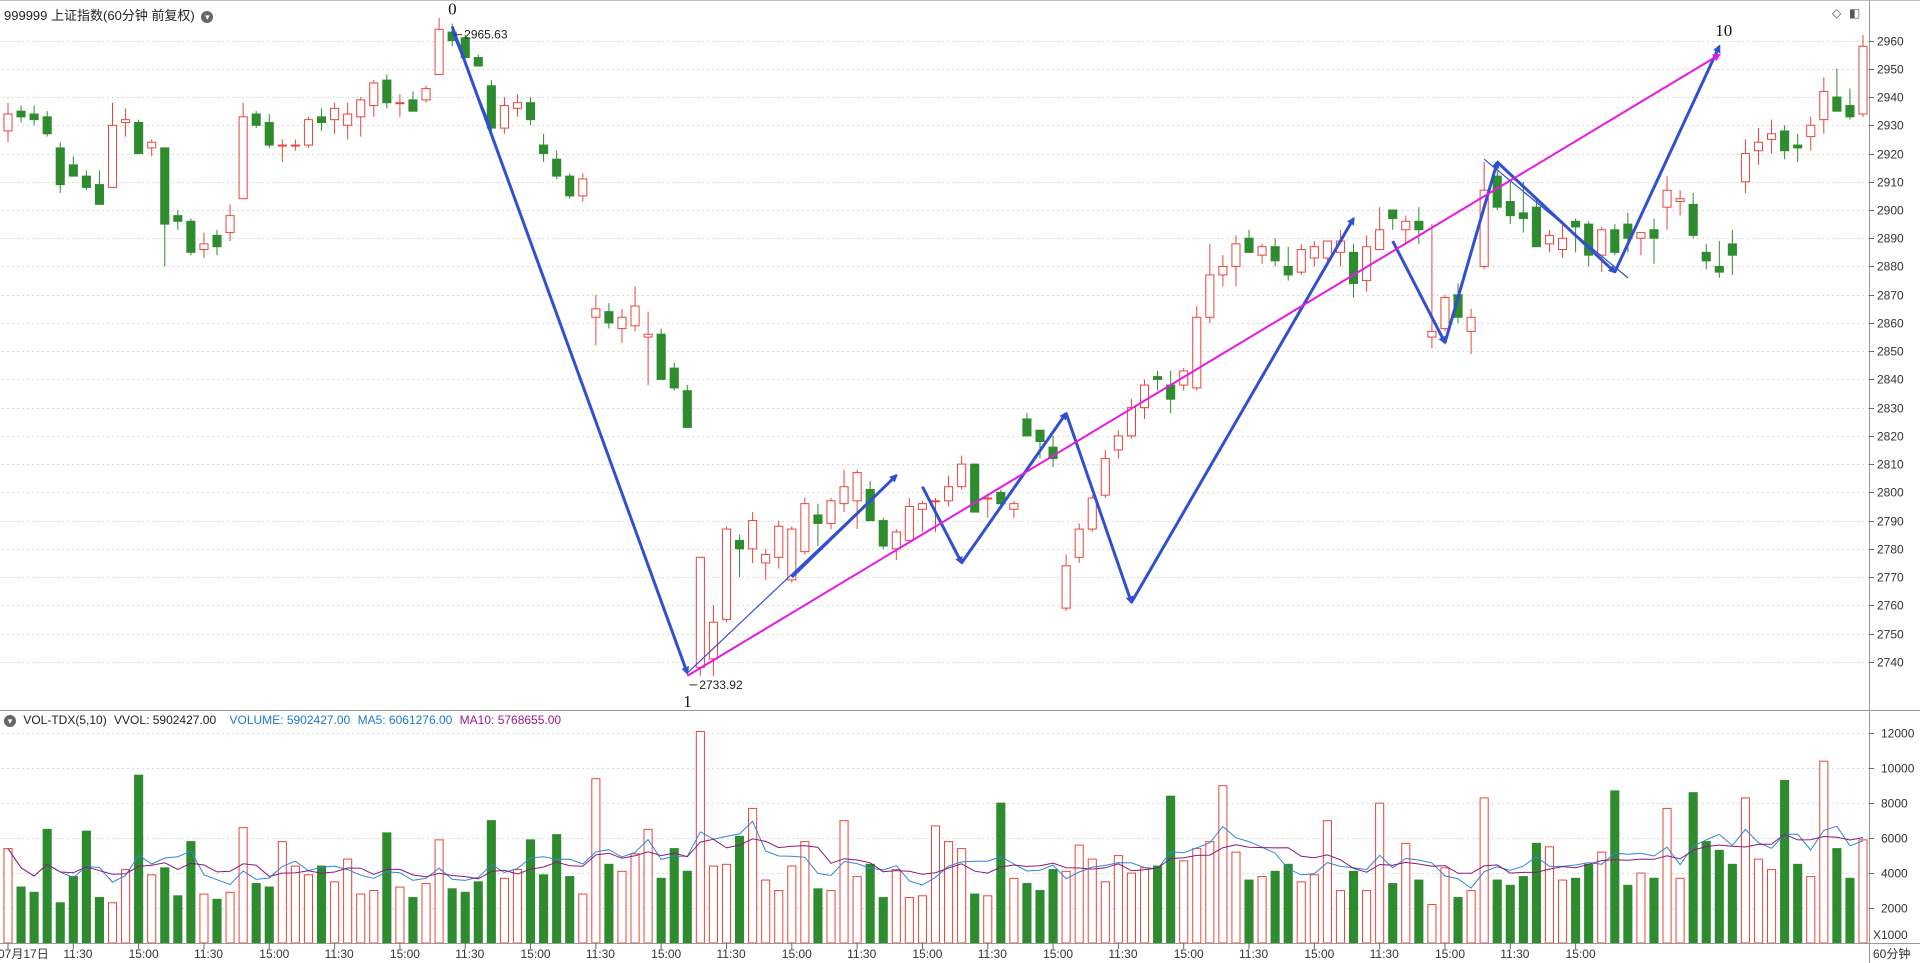 Image resolution: width=1920 pixels, height=963 pixels. What do you see at coordinates (935, 856) in the screenshot?
I see `ma10-line` at bounding box center [935, 856].